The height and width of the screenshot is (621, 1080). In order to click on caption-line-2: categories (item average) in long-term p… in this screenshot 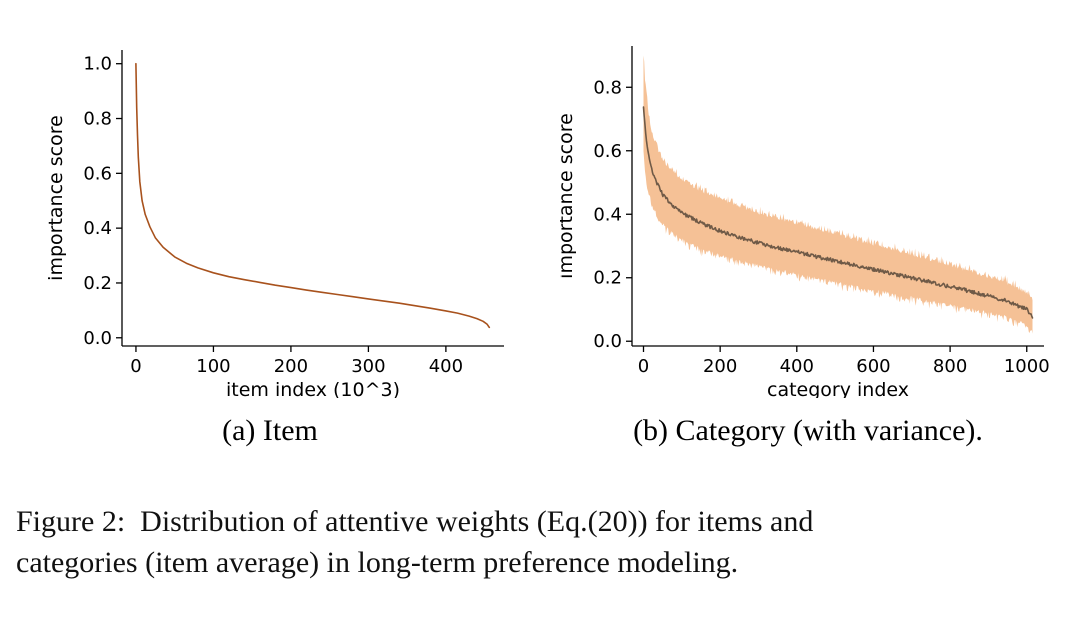, I will do `click(377, 563)`.